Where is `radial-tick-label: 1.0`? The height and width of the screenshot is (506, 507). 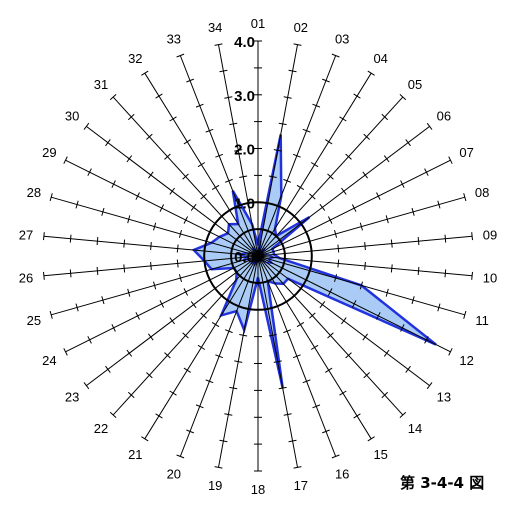 radial-tick-label: 1.0 is located at coordinates (244, 203).